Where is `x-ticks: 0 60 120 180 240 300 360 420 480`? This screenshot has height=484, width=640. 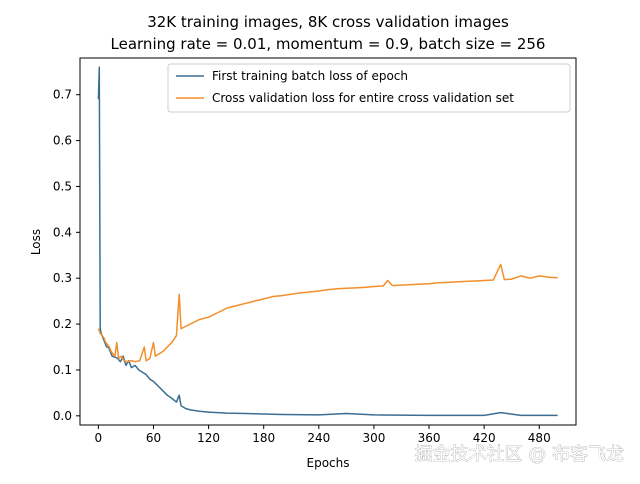 x-ticks: 0 60 120 180 240 300 360 420 480 is located at coordinates (323, 435).